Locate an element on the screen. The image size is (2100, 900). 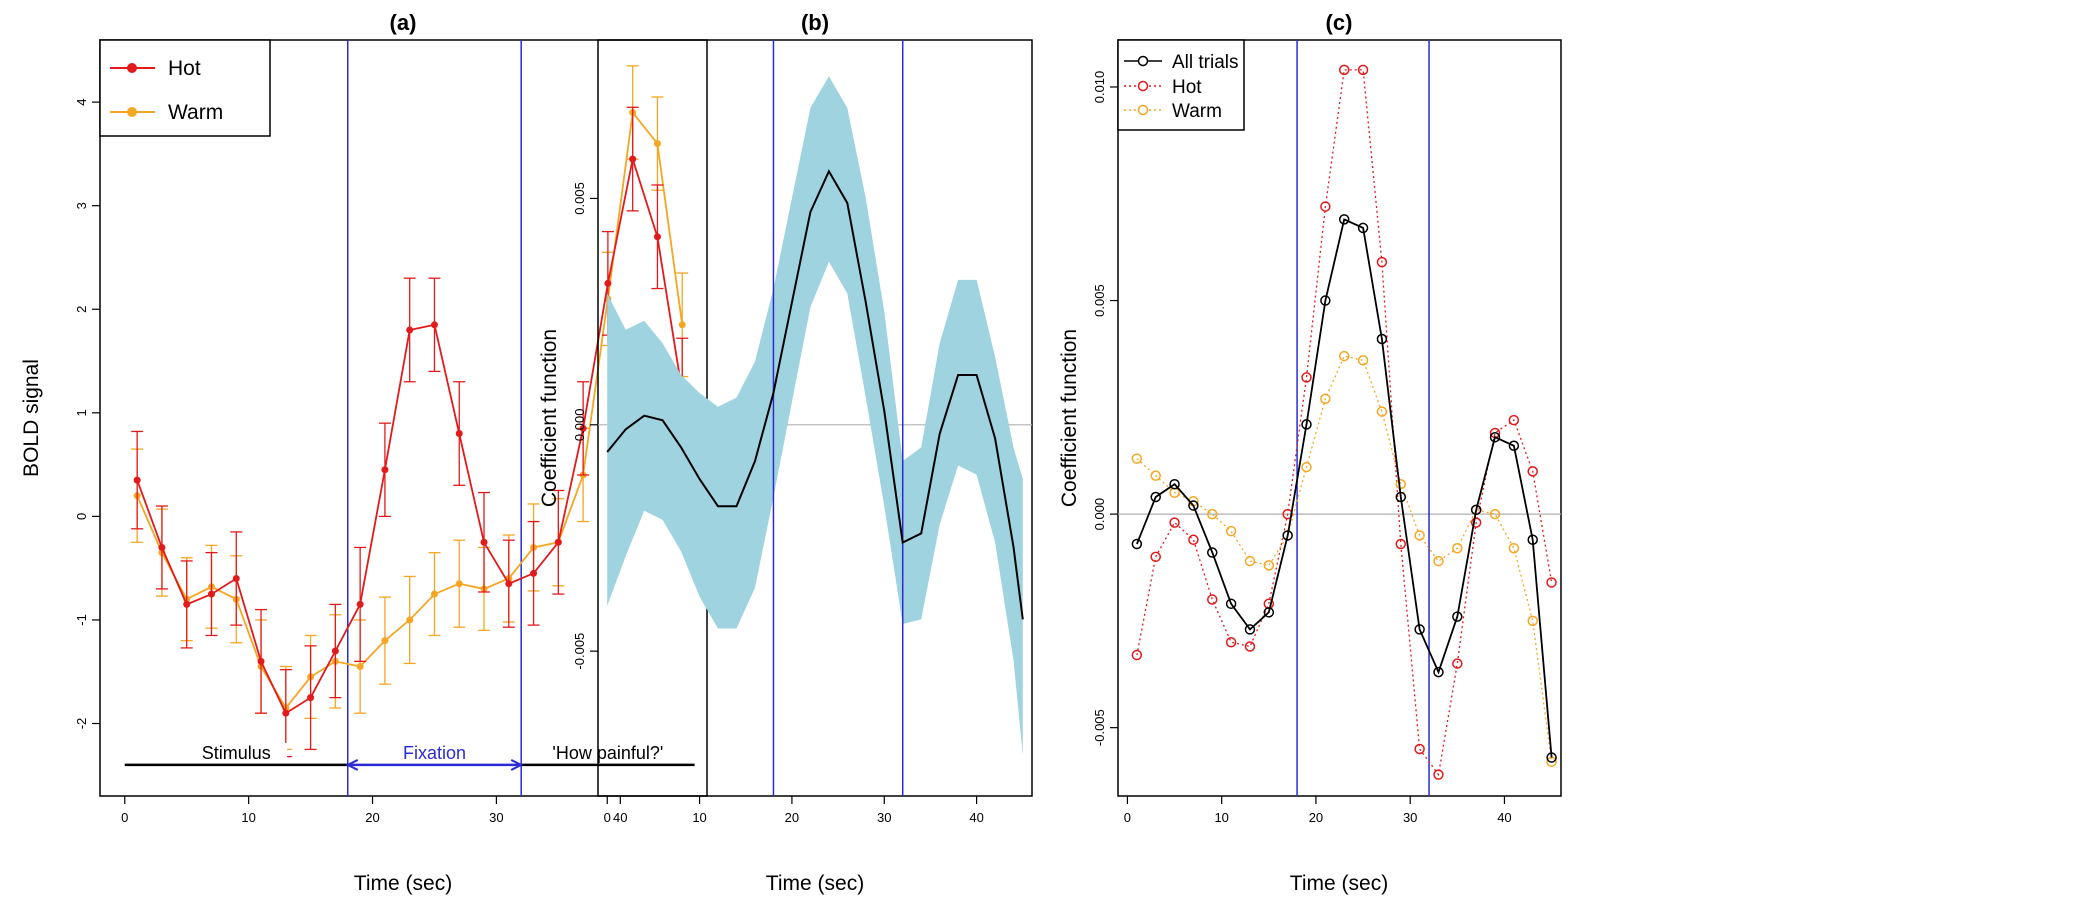
y-tick-label: 0.000 is located at coordinates (579, 425).